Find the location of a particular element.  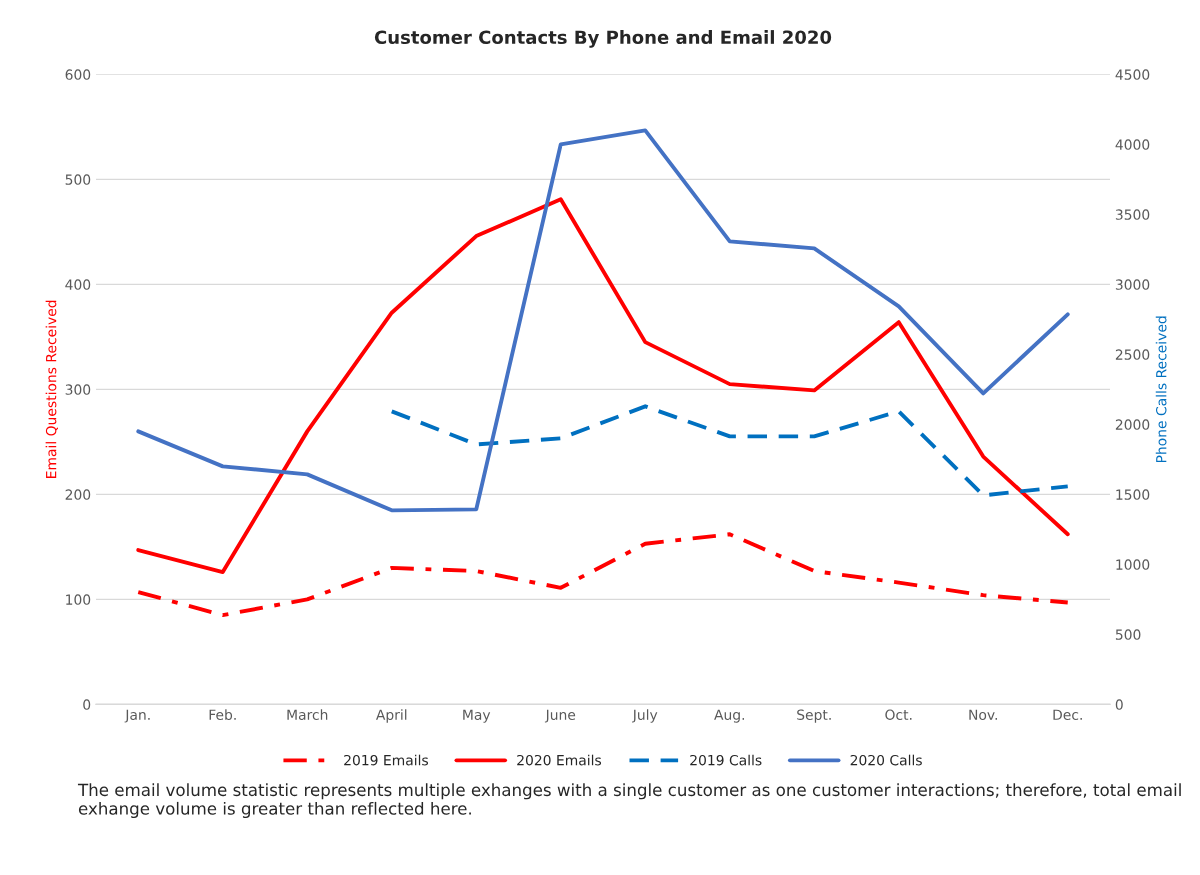

x-tick-label: Feb. is located at coordinates (222, 714).